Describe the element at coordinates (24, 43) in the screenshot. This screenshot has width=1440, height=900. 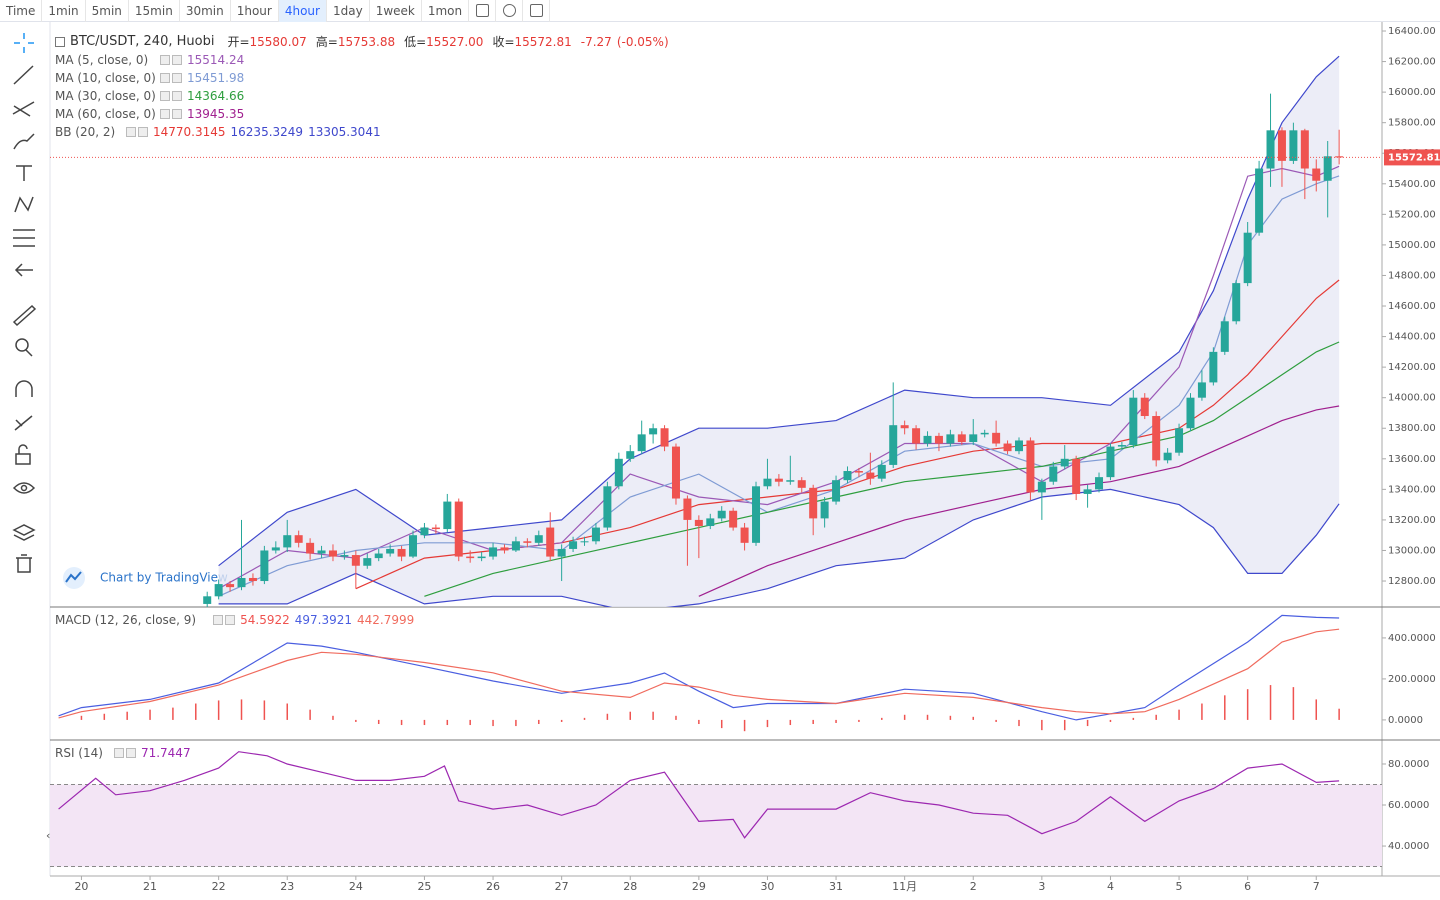
I see `crosshair-tool` at that location.